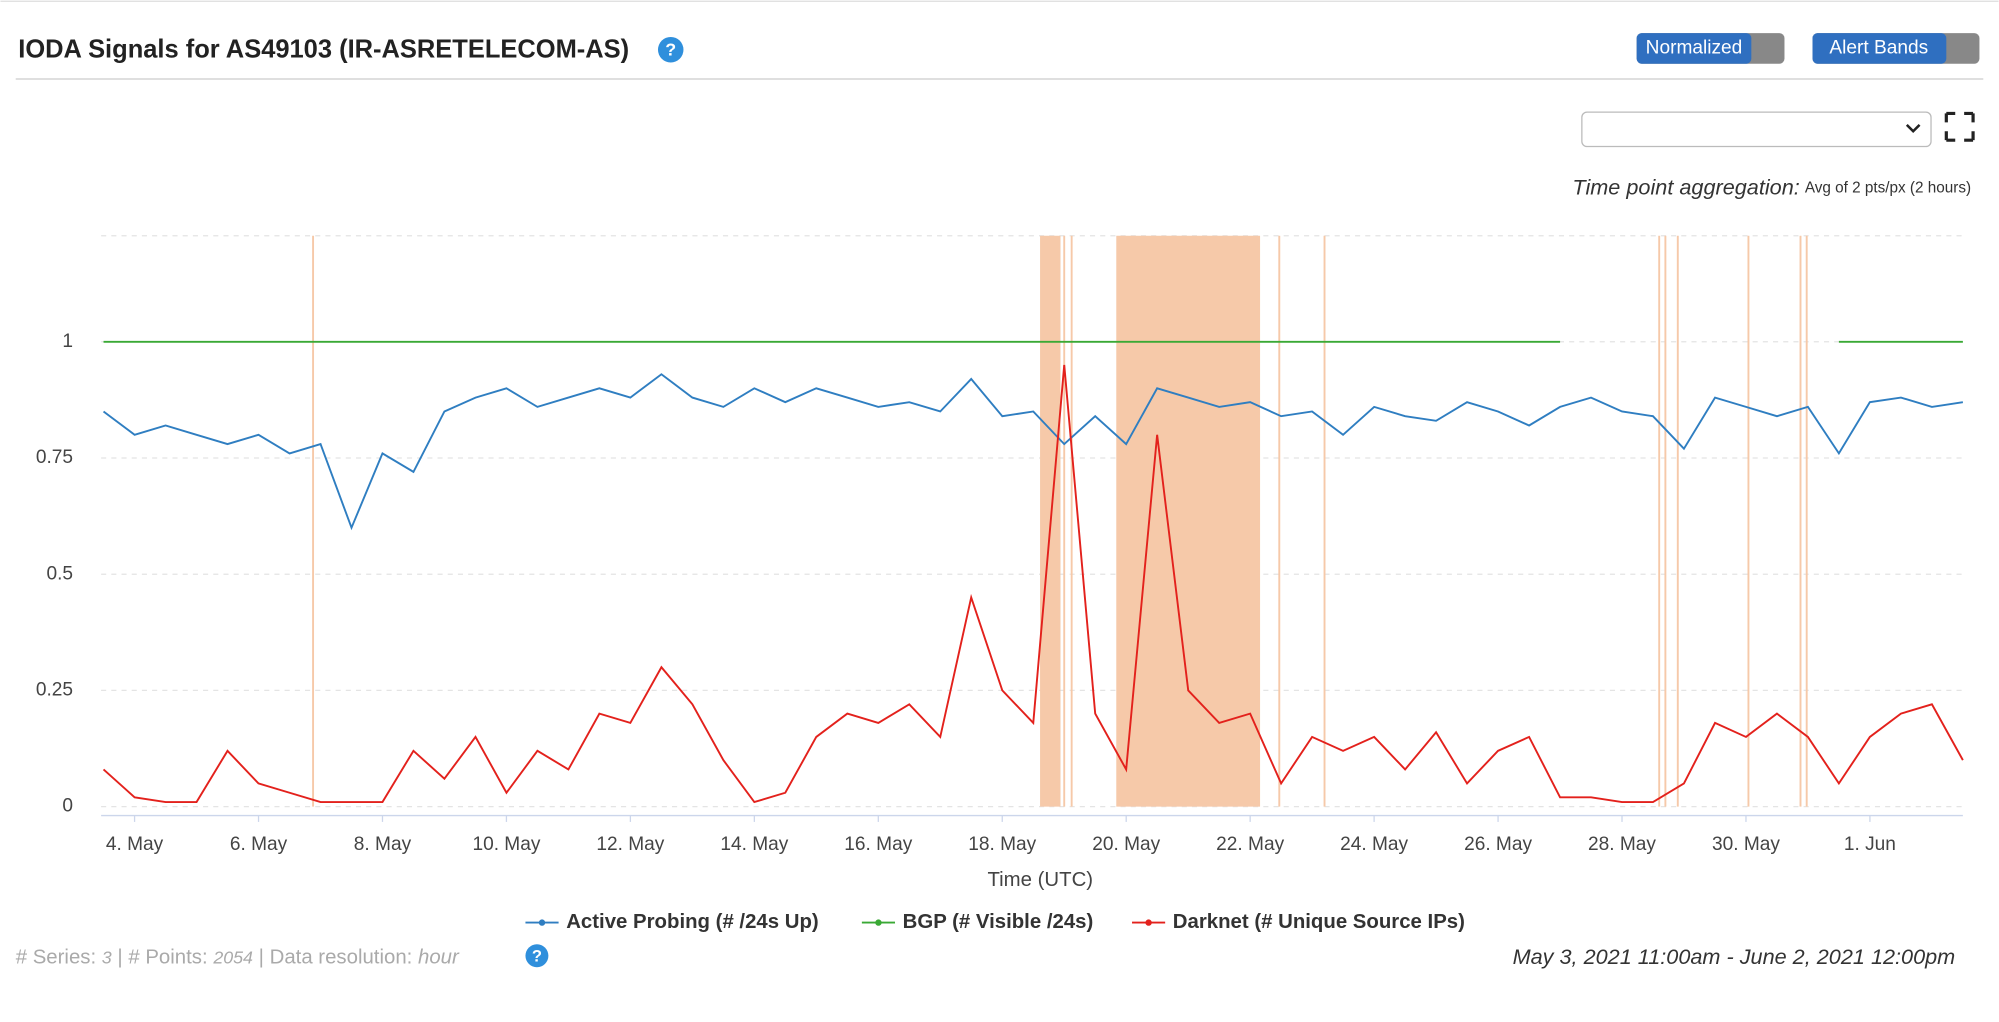 Image resolution: width=1999 pixels, height=1022 pixels. What do you see at coordinates (67, 341) in the screenshot?
I see `y-tick-label: 1` at bounding box center [67, 341].